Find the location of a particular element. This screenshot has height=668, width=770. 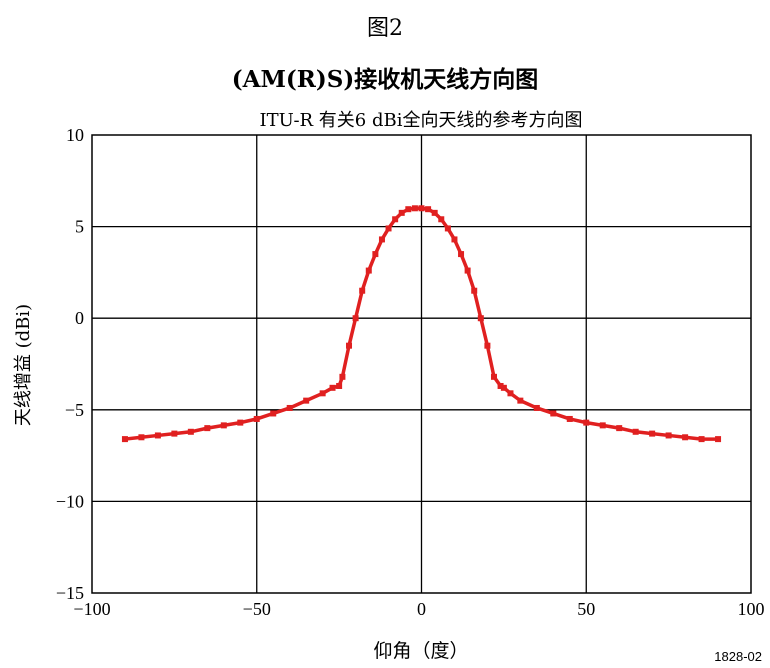

y-tick-label: −15 is located at coordinates (70, 593).